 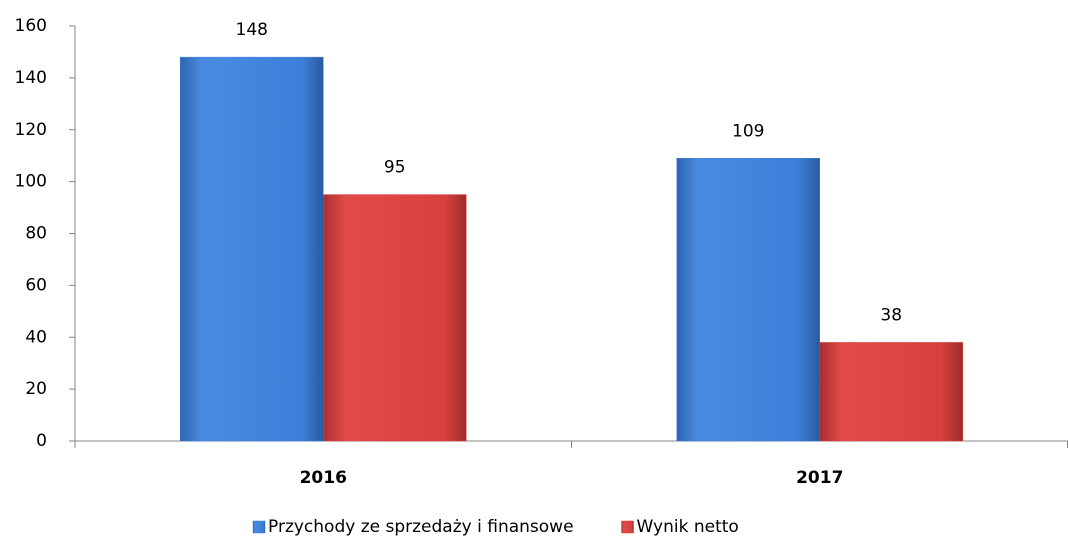 I want to click on data-label: 38, so click(x=891, y=315).